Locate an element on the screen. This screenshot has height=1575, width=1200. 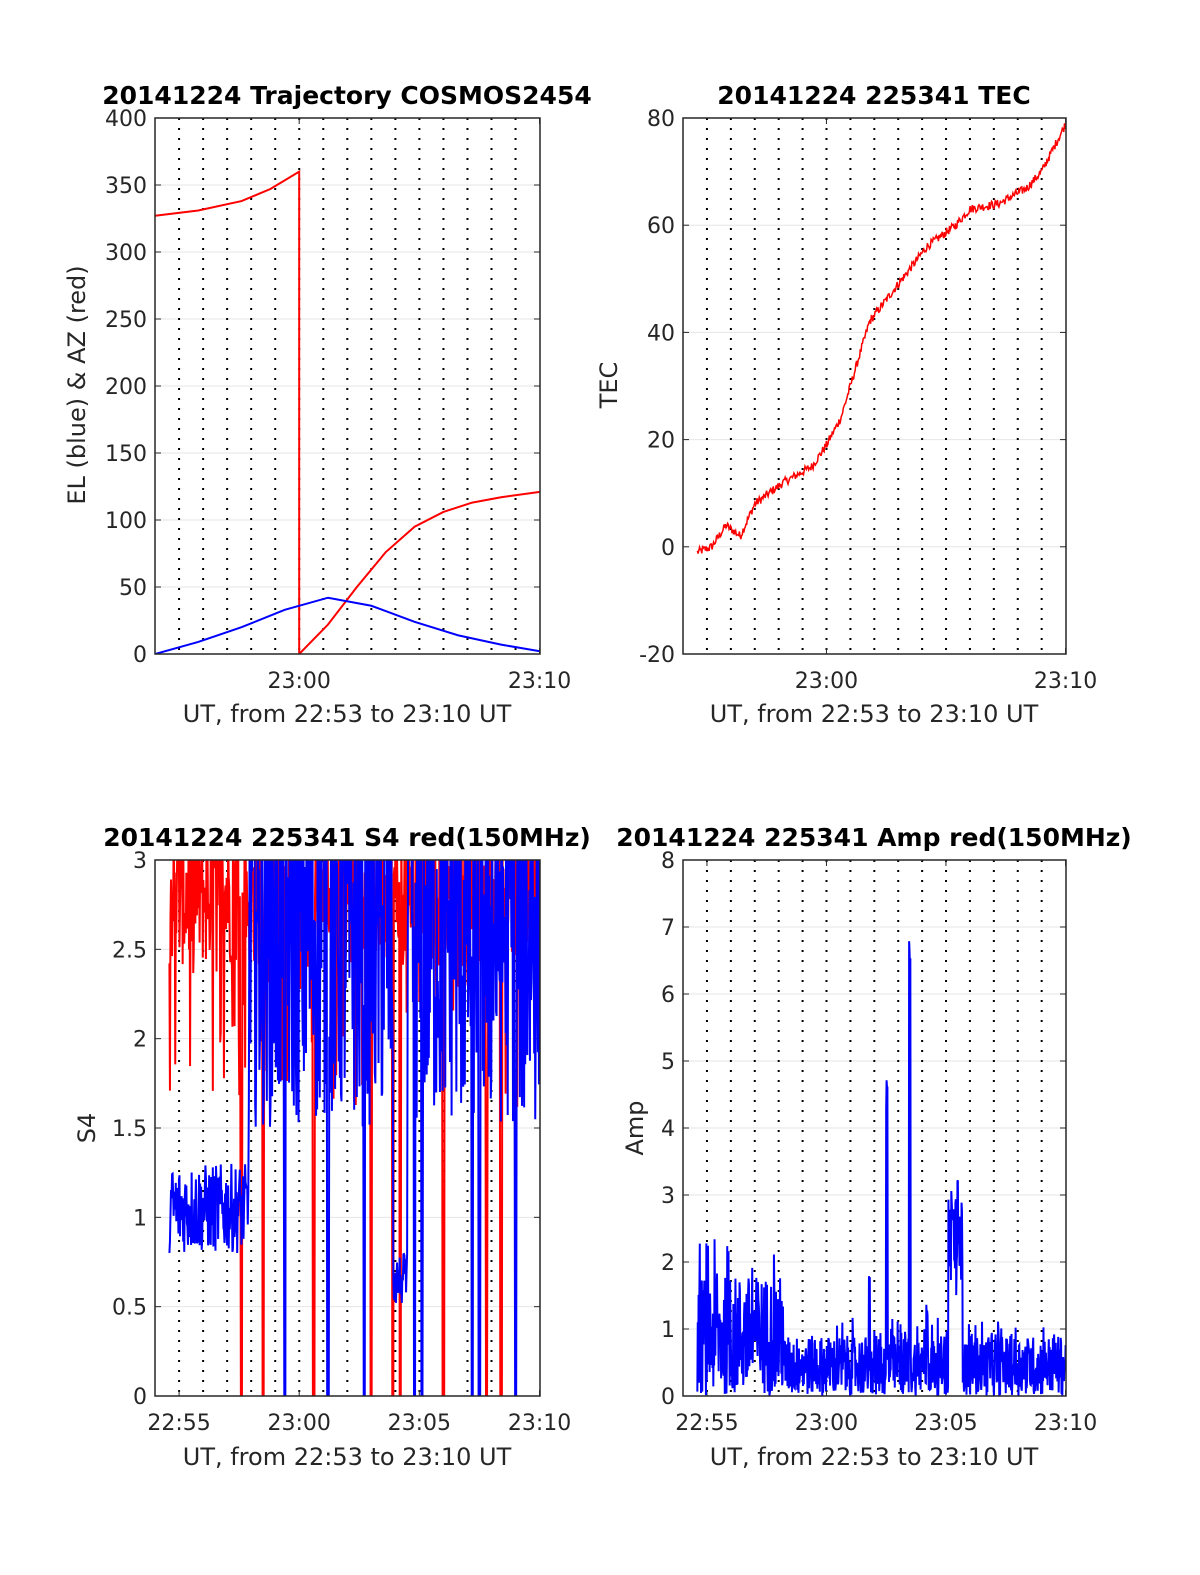
y-tick-label: 6 is located at coordinates (668, 995).